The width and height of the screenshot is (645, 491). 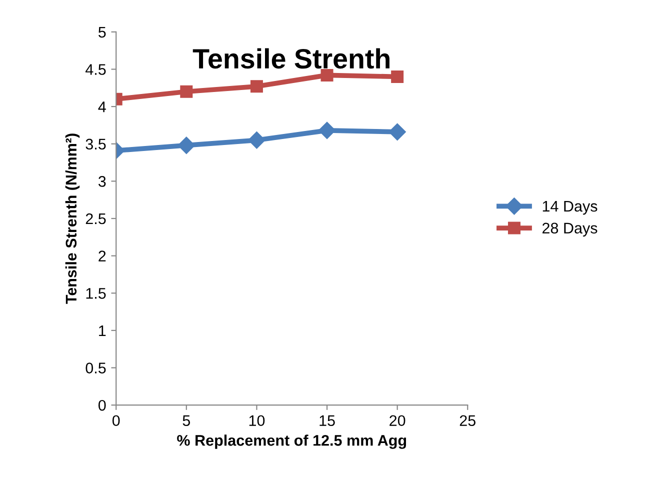 I want to click on y-tick-label: 4.5, so click(x=95, y=69).